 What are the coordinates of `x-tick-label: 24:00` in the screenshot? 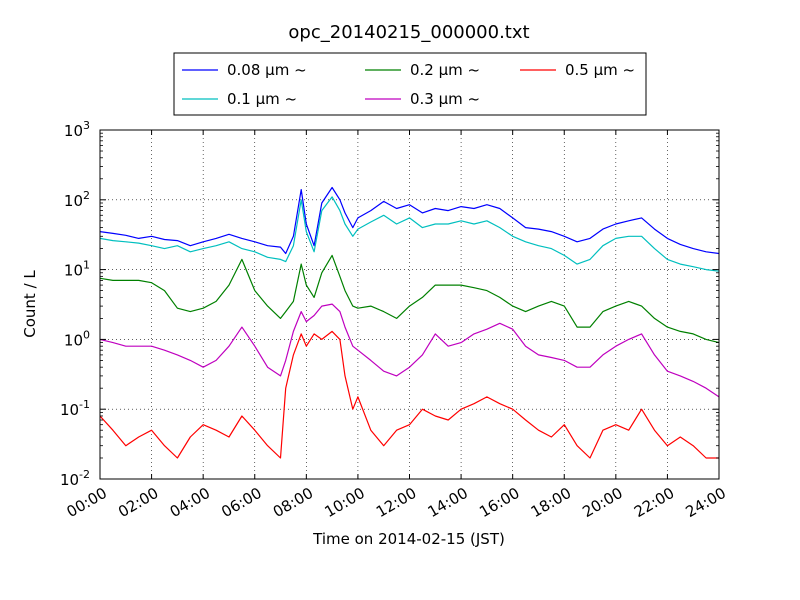 It's located at (706, 502).